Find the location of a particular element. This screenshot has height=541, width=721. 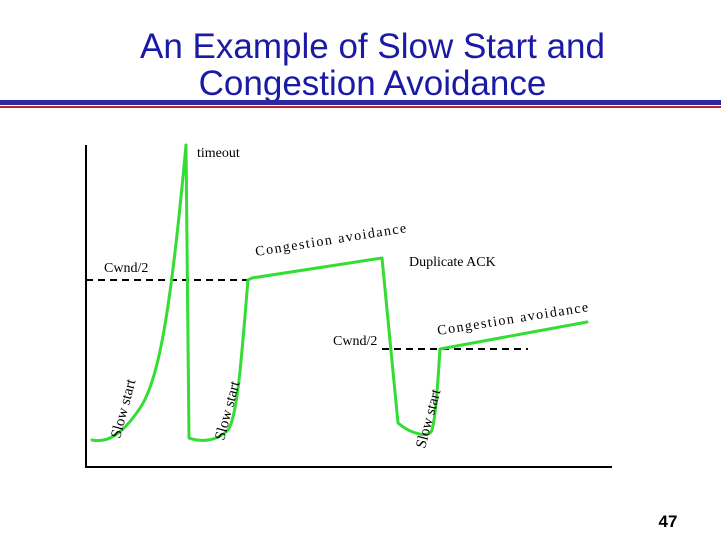

cwnd-half-label-2: Cwnd/2 is located at coordinates (355, 341).